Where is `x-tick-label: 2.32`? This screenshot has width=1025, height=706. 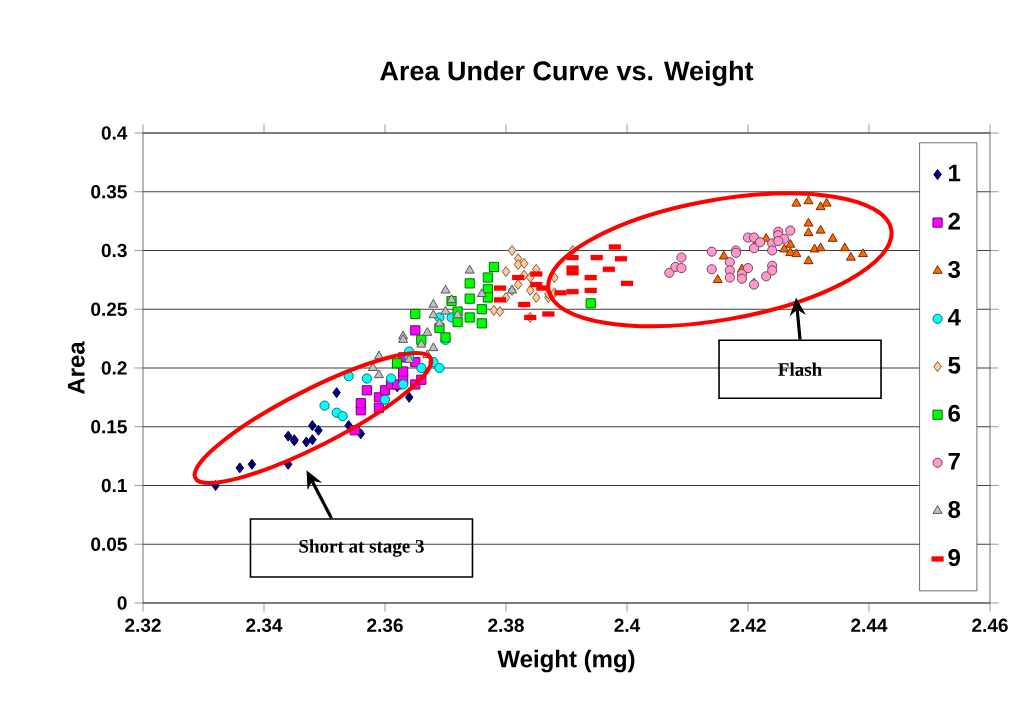
x-tick-label: 2.32 is located at coordinates (143, 625).